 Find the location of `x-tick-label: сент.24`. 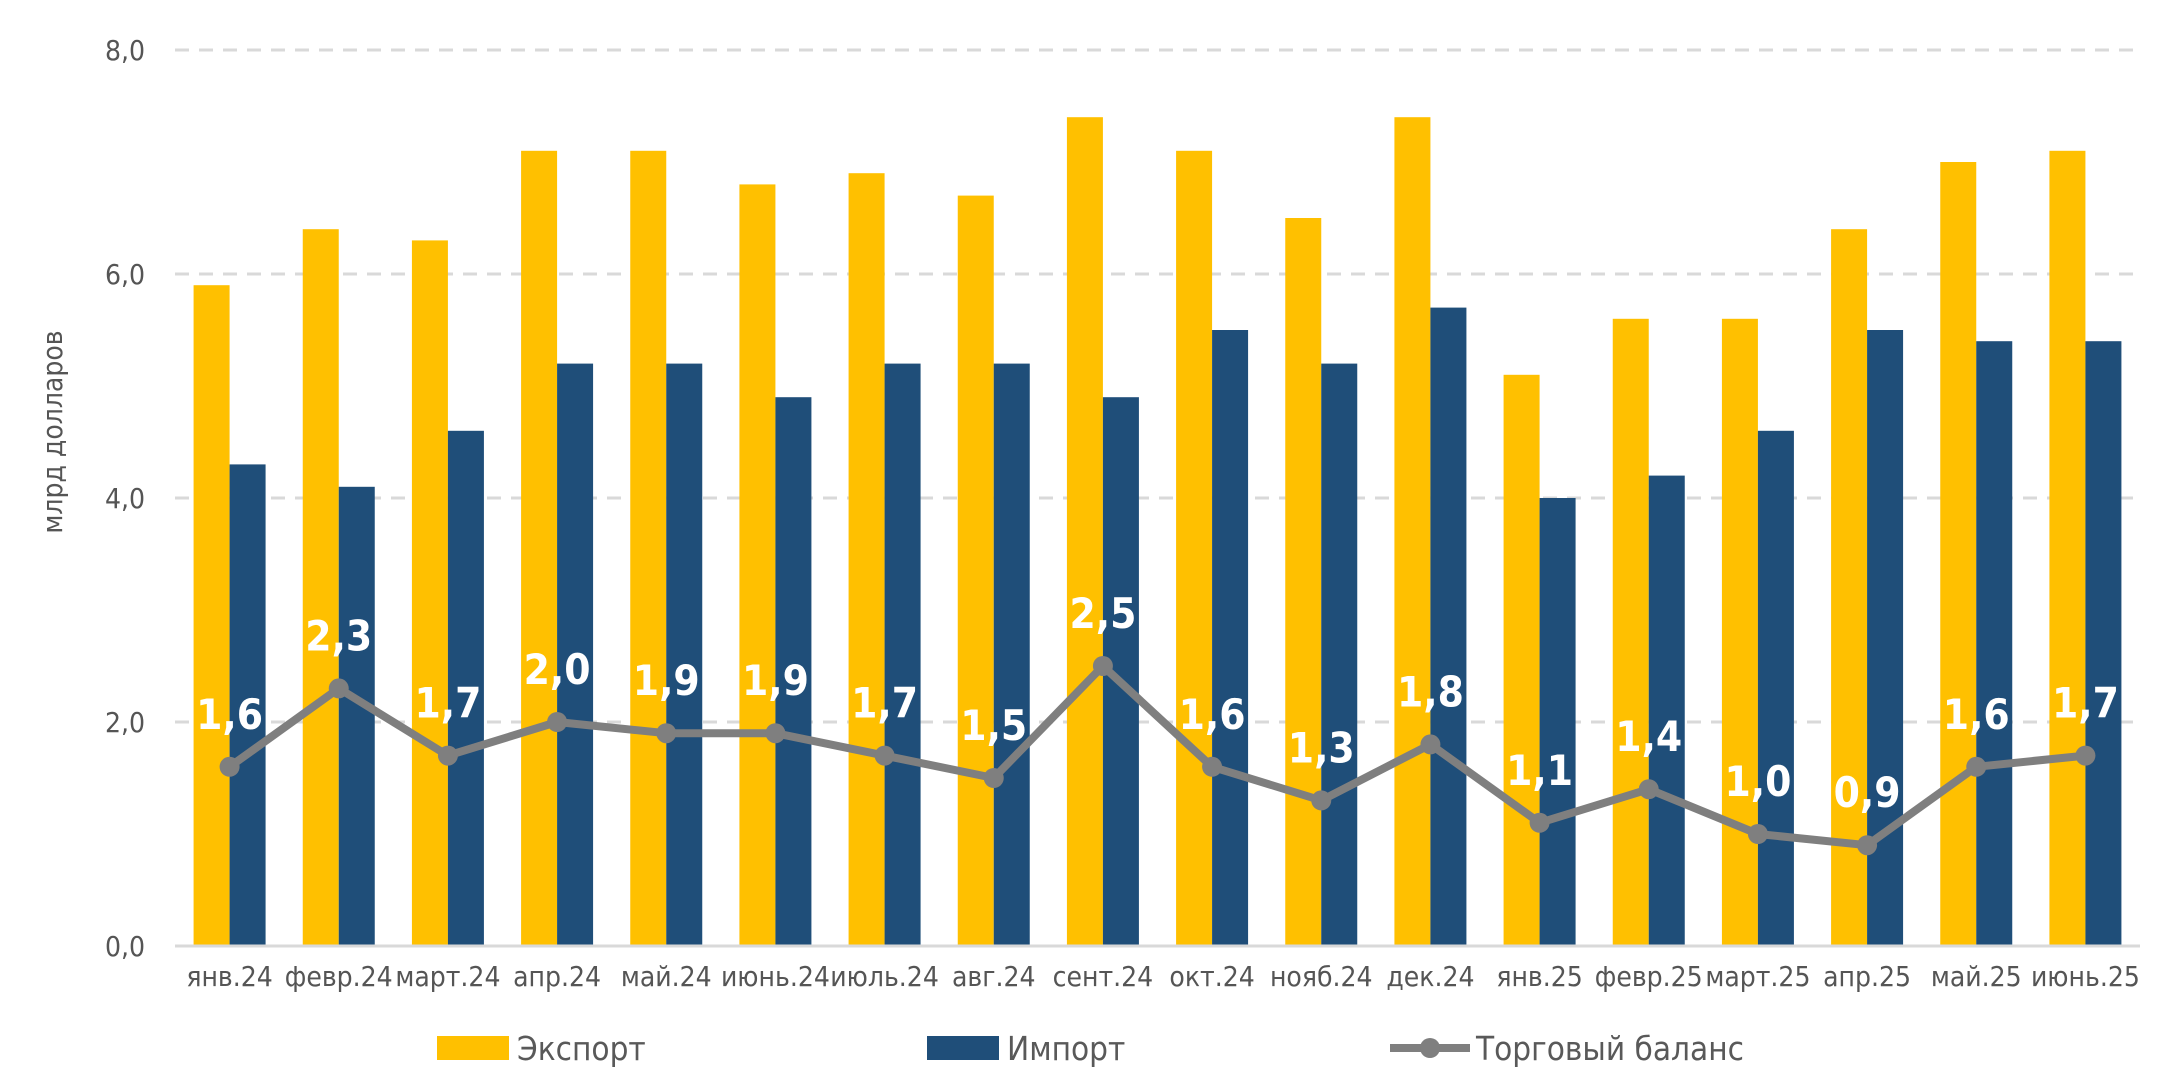

x-tick-label: сент.24 is located at coordinates (1103, 976).